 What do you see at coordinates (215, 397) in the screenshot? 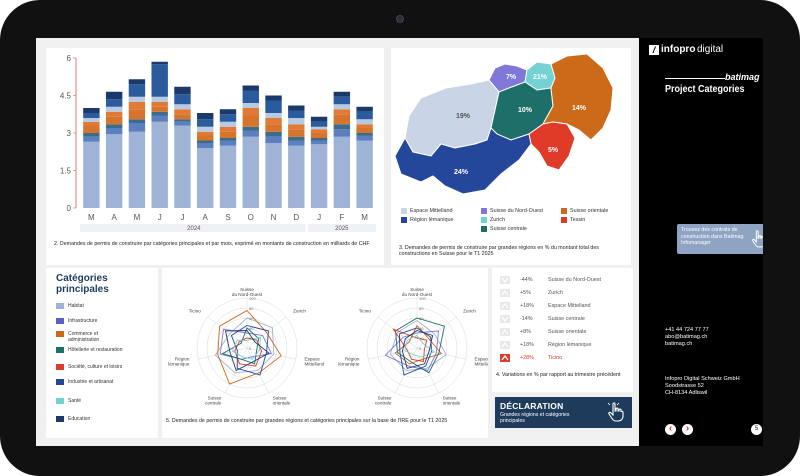
I see `radar-axis-label-line: Suisse` at bounding box center [215, 397].